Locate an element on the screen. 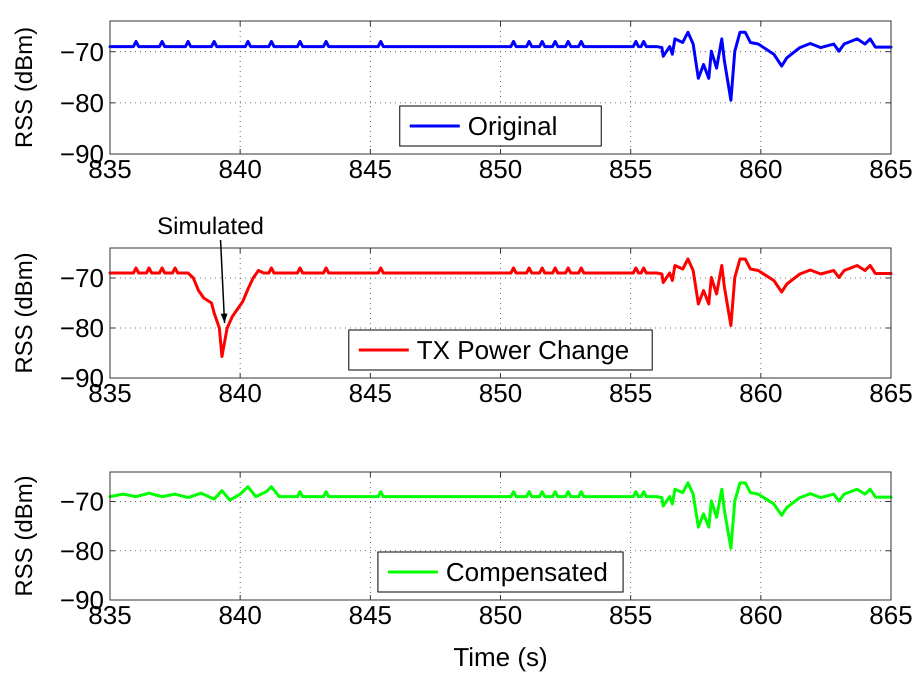 Image resolution: width=919 pixels, height=677 pixels. legend-label: Compensated is located at coordinates (527, 572).